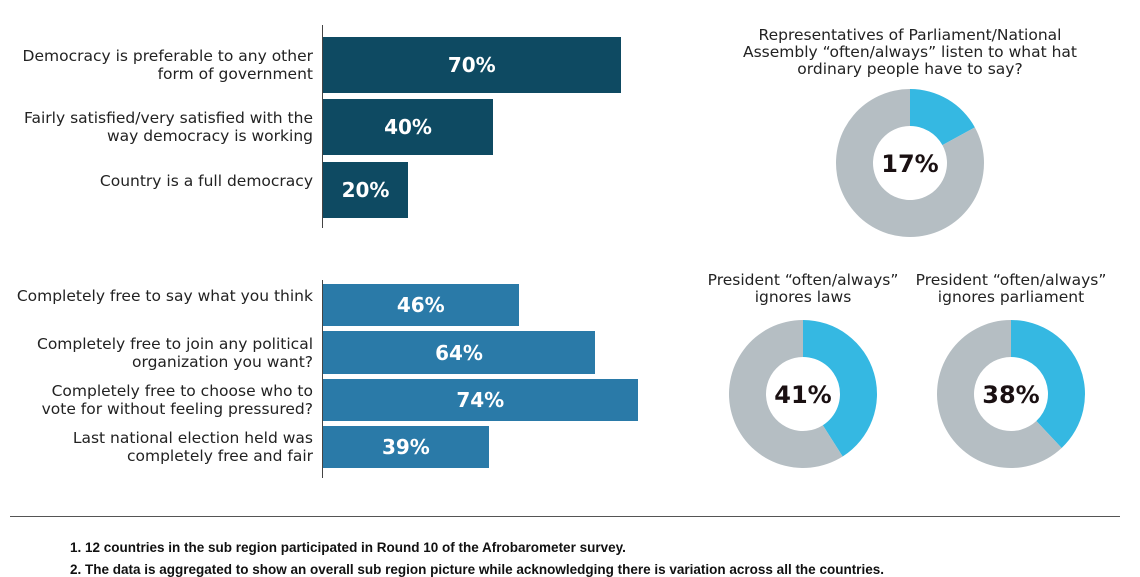 This screenshot has height=577, width=1140. What do you see at coordinates (408, 127) in the screenshot?
I see `bar: 40%` at bounding box center [408, 127].